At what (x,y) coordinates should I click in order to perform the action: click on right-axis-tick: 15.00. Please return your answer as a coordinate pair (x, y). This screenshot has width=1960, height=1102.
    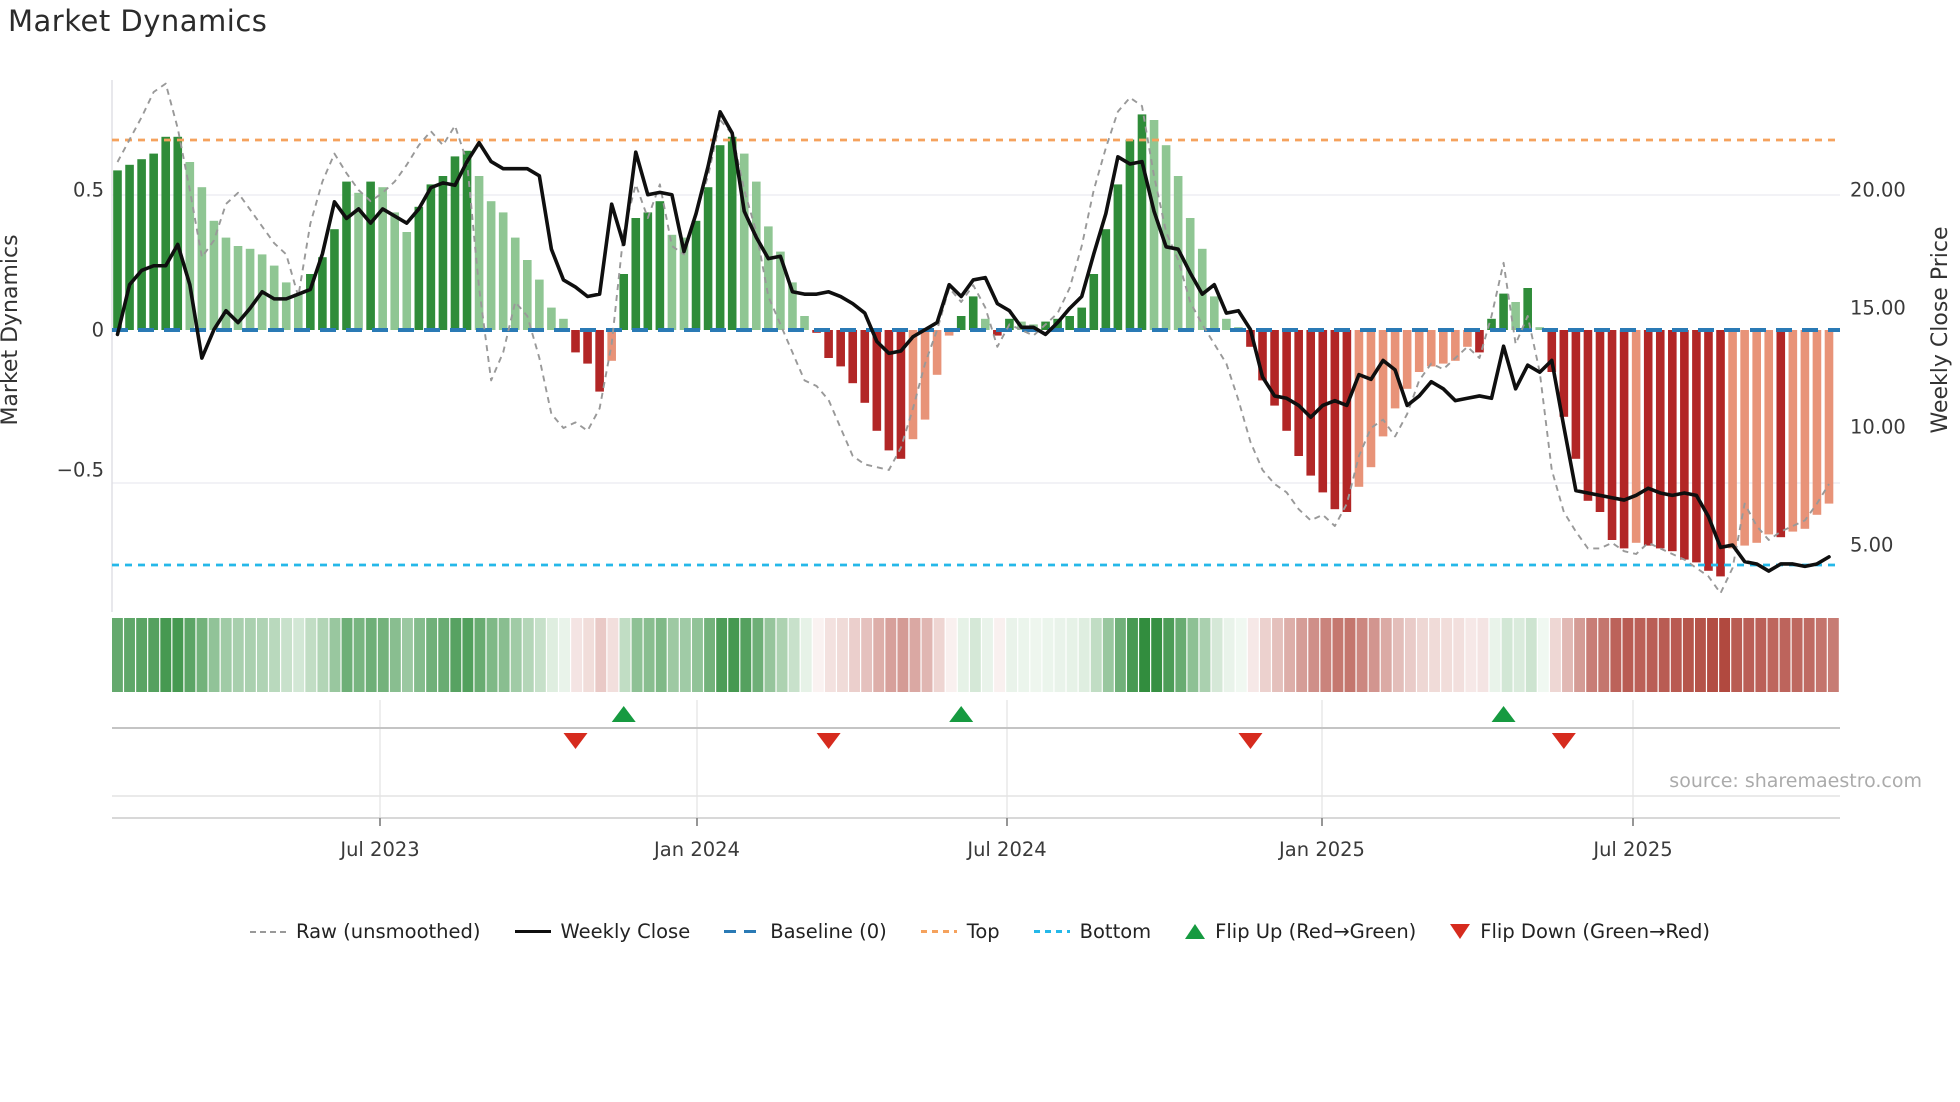
    Looking at the image, I should click on (1878, 308).